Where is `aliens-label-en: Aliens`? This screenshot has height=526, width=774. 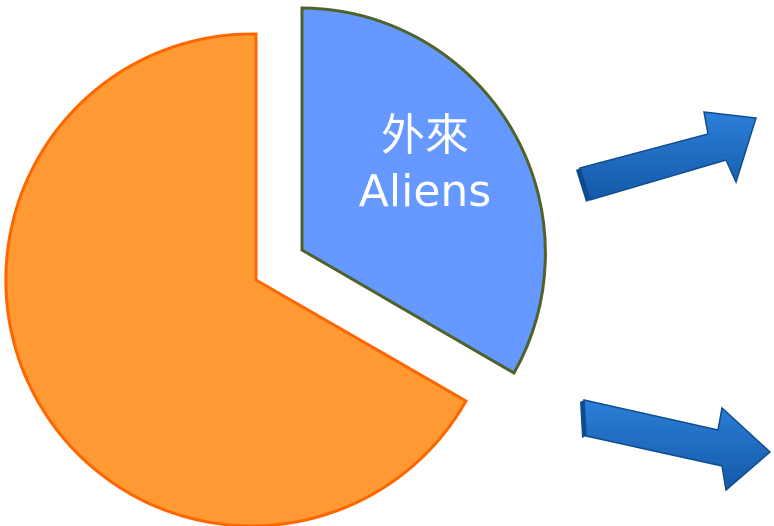 aliens-label-en: Aliens is located at coordinates (425, 191).